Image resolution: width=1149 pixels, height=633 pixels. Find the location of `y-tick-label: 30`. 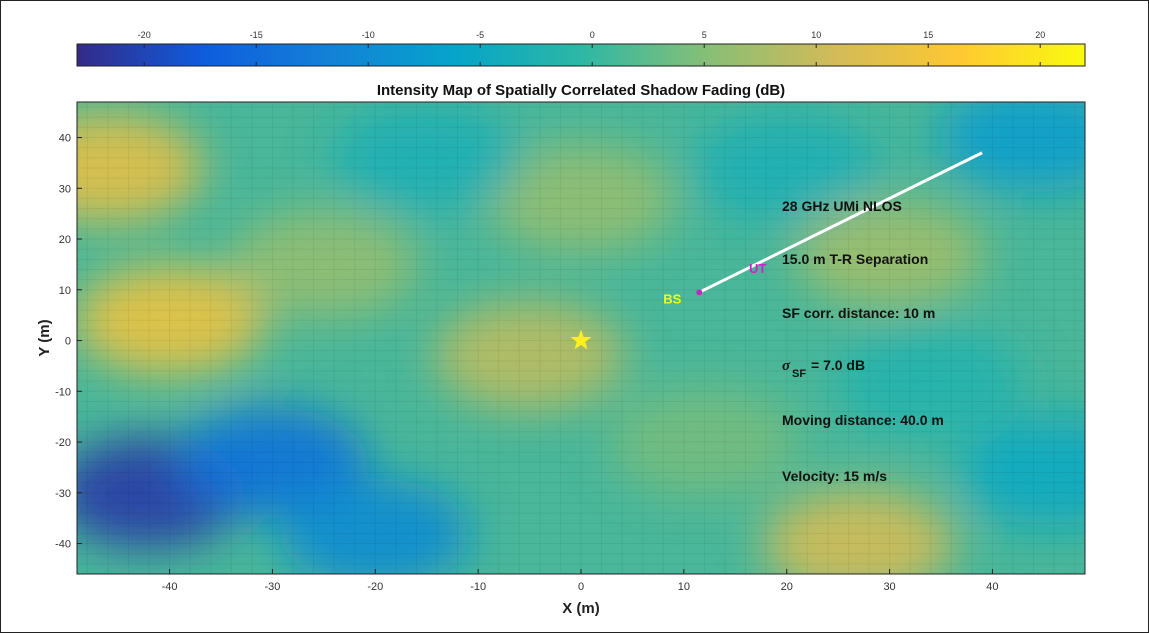

y-tick-label: 30 is located at coordinates (65, 189).